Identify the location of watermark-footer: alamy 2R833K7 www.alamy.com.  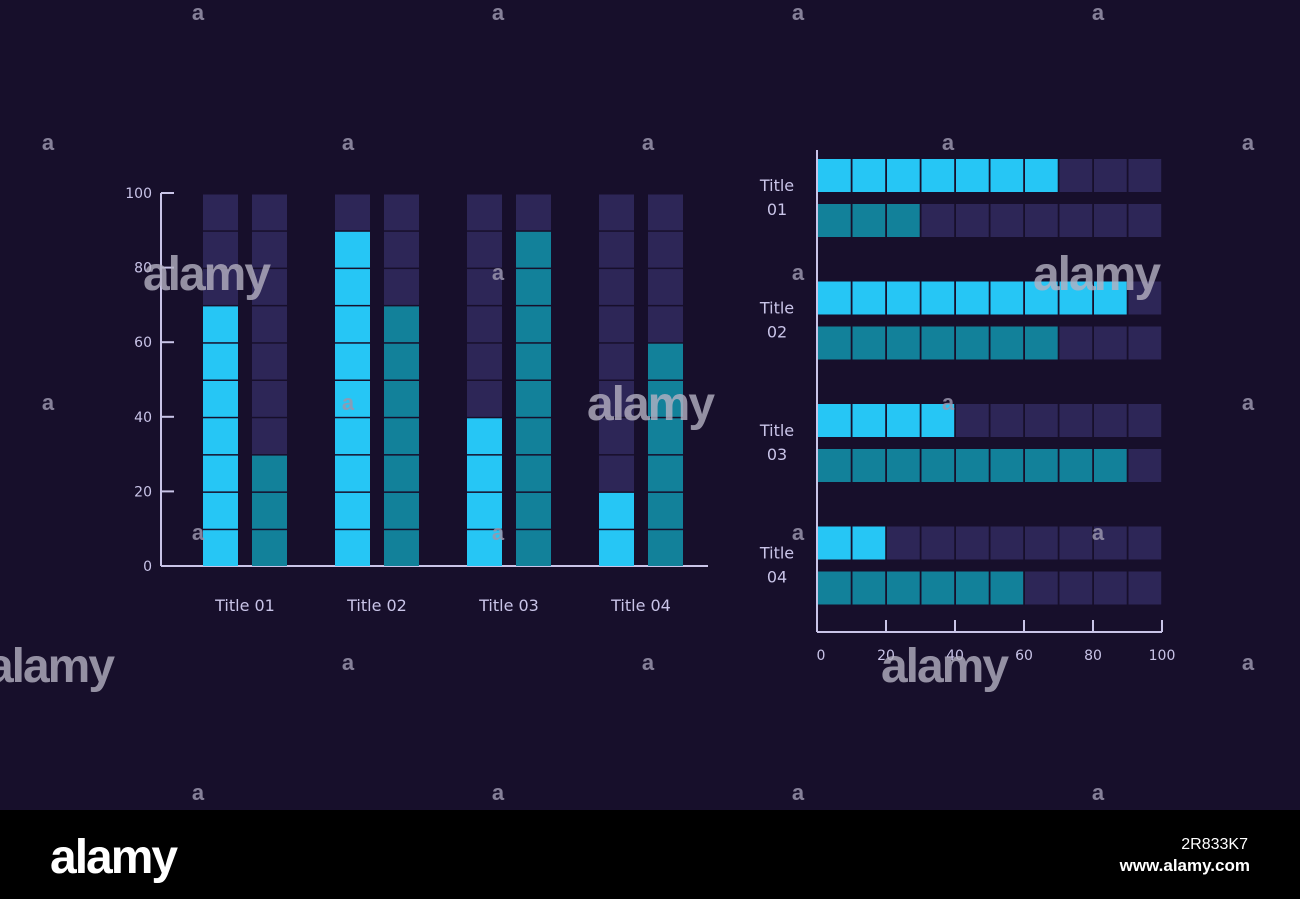
(650, 854).